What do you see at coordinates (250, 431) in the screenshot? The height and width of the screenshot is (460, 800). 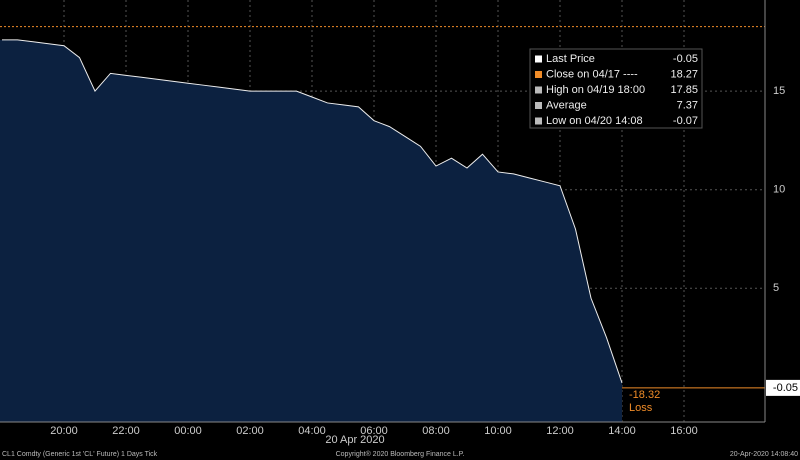 I see `x-tick-label: 02:00` at bounding box center [250, 431].